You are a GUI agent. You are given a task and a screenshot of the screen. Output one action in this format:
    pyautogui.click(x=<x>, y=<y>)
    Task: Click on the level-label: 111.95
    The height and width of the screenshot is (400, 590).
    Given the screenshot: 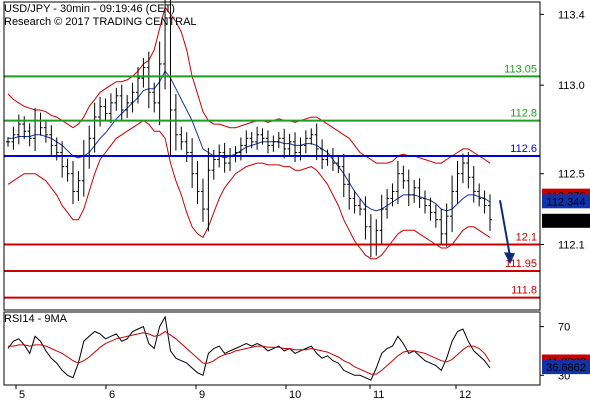 What is the action you would take?
    pyautogui.click(x=521, y=264)
    